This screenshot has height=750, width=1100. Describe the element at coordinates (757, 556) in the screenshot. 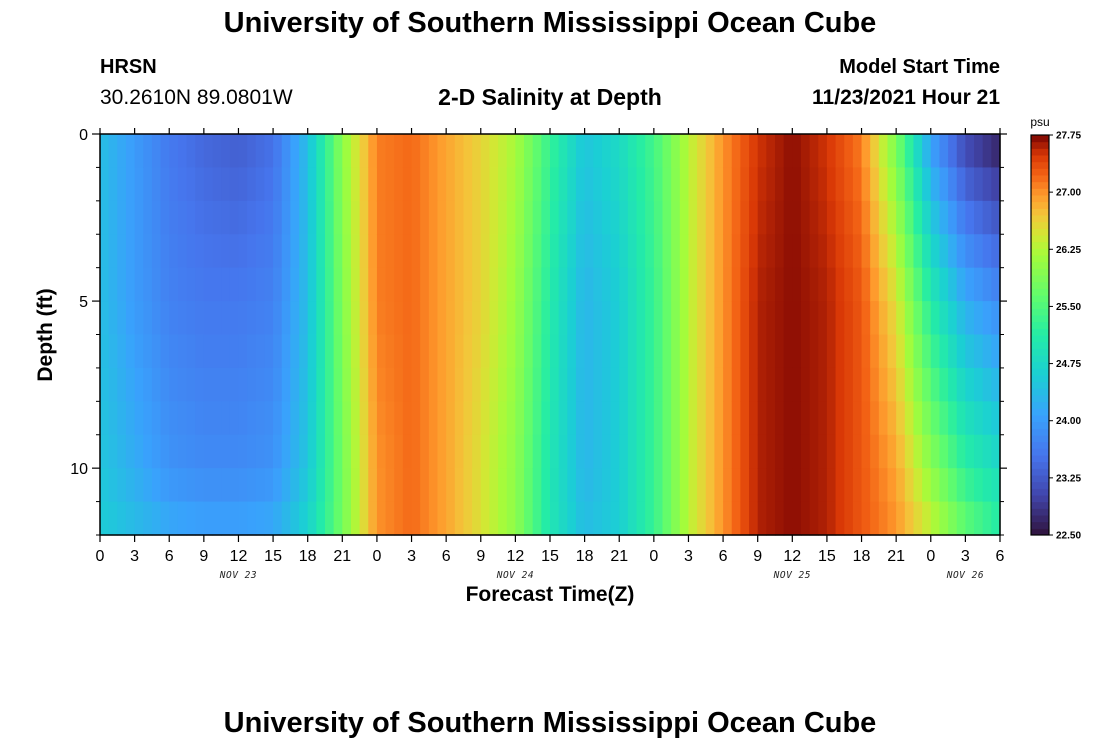

I see `x-tick-label: 9` at that location.